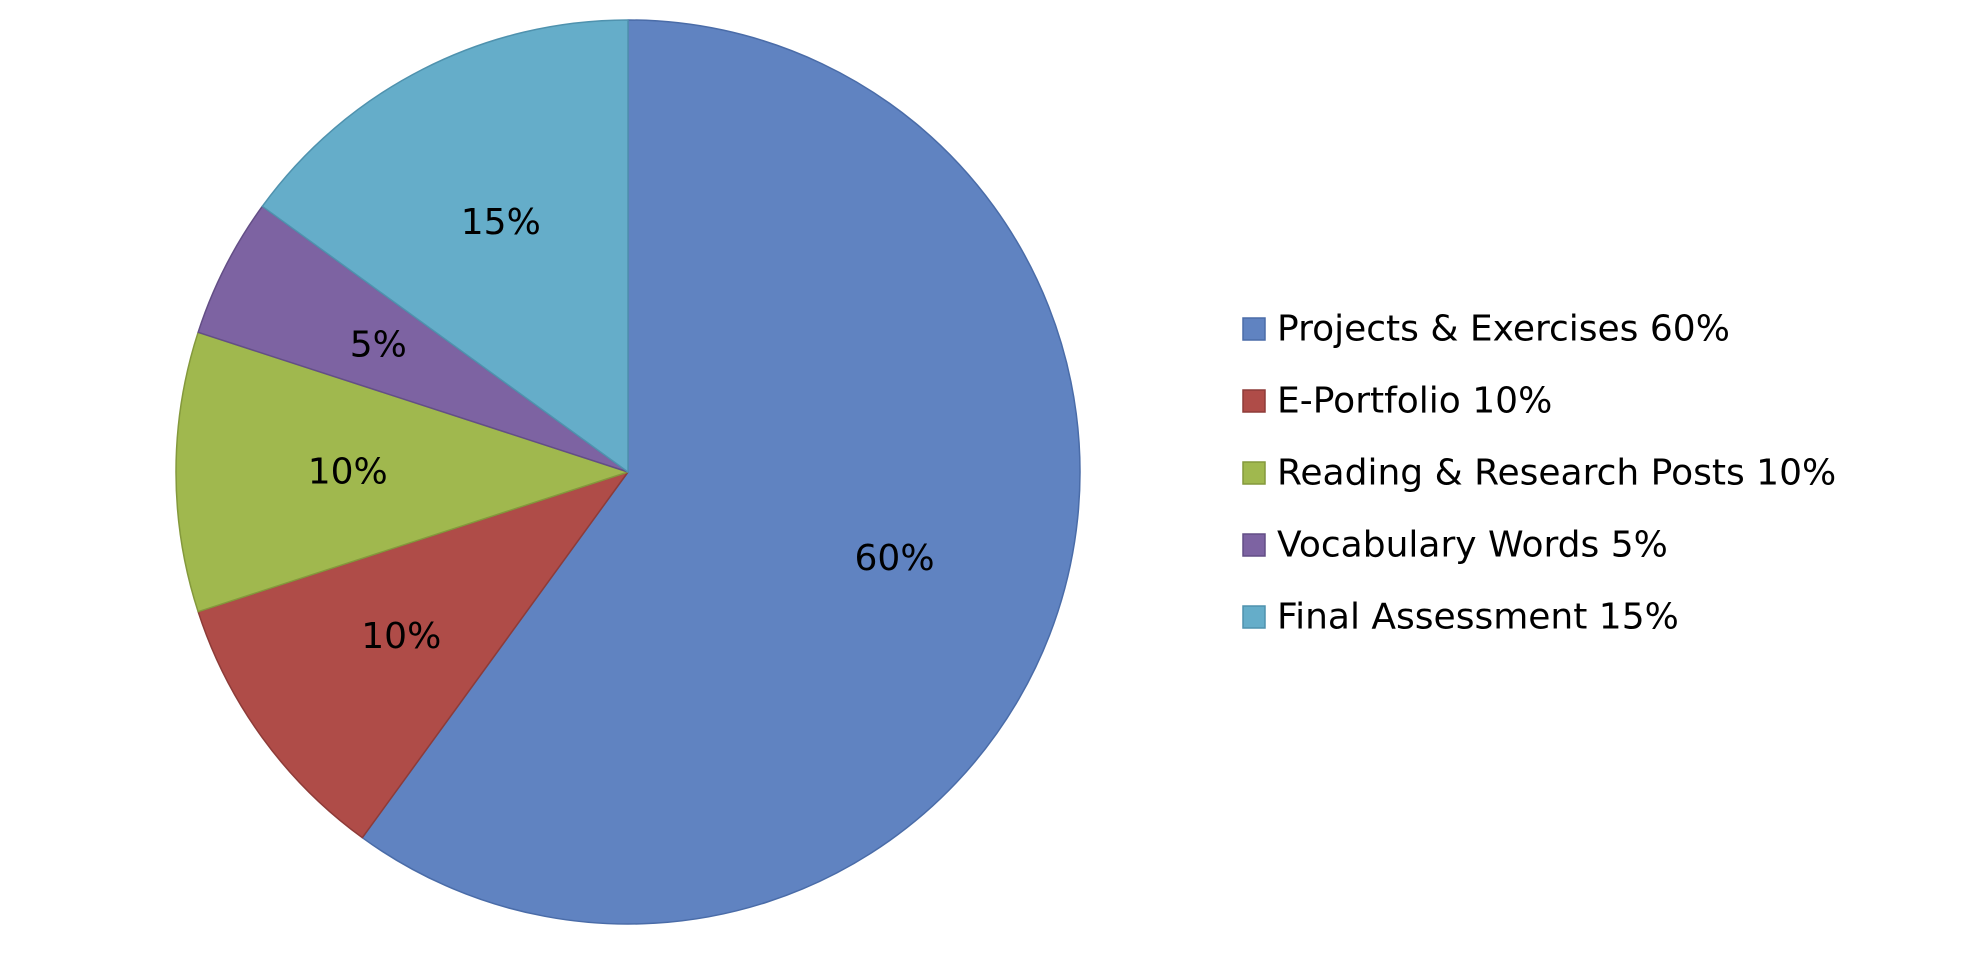 This screenshot has height=964, width=1966. What do you see at coordinates (1478, 617) in the screenshot?
I see `legend-label-final-assessment-15: Final Assessment 15%` at bounding box center [1478, 617].